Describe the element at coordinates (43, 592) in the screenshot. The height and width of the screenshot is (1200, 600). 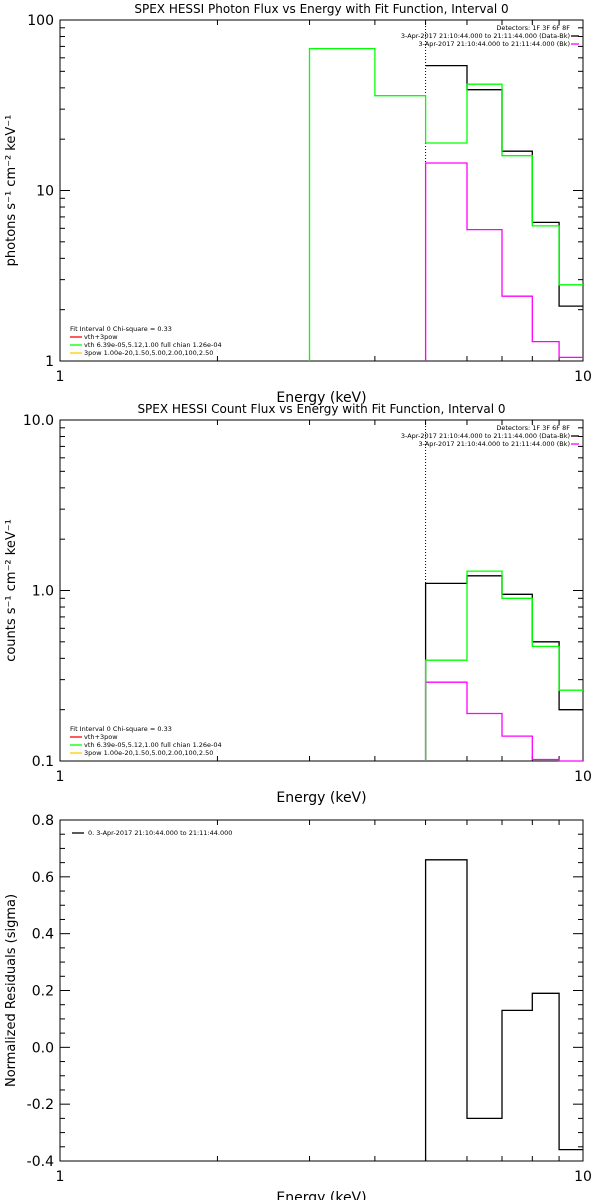
I see `y-tick-label: 1.0` at that location.